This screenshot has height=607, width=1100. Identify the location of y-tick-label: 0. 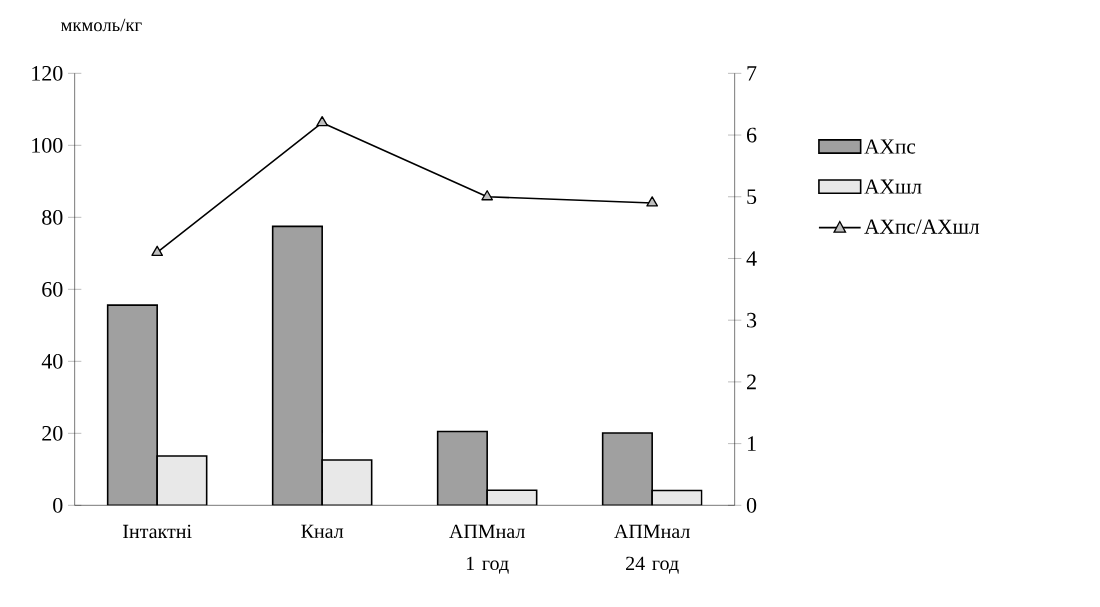
(58, 505).